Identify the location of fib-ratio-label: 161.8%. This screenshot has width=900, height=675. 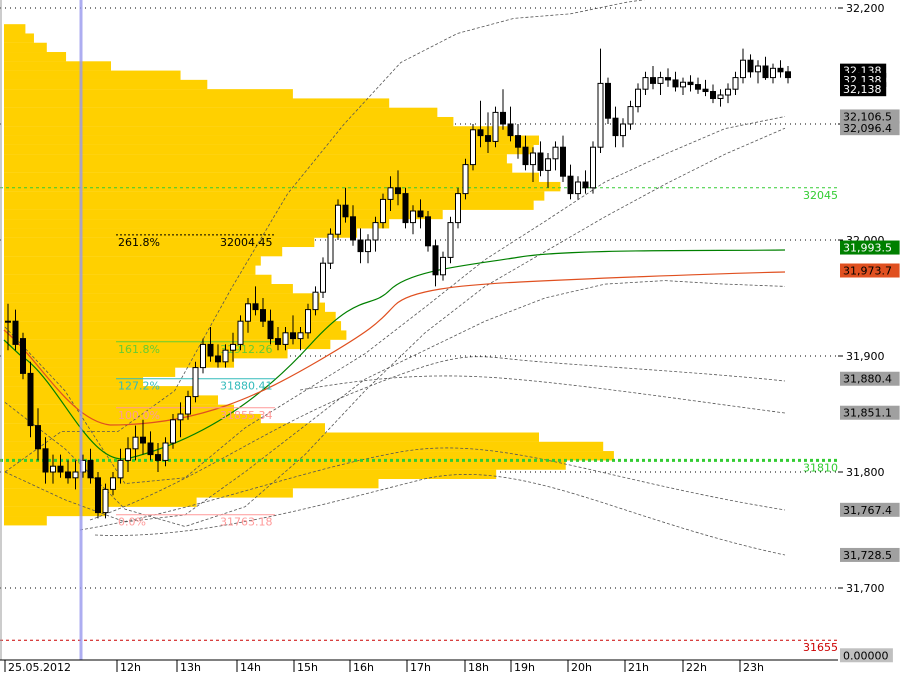
(139, 349).